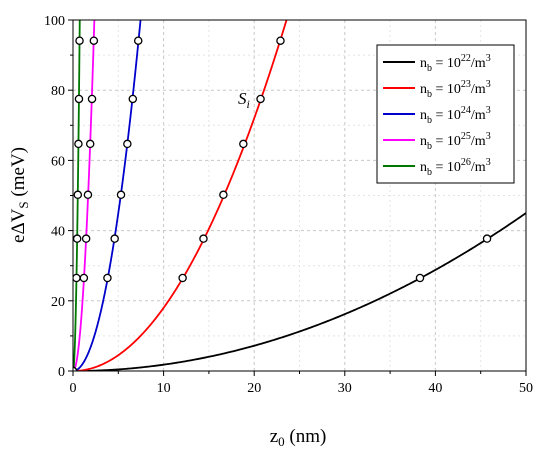  I want to click on x-tick-label: 40, so click(435, 388).